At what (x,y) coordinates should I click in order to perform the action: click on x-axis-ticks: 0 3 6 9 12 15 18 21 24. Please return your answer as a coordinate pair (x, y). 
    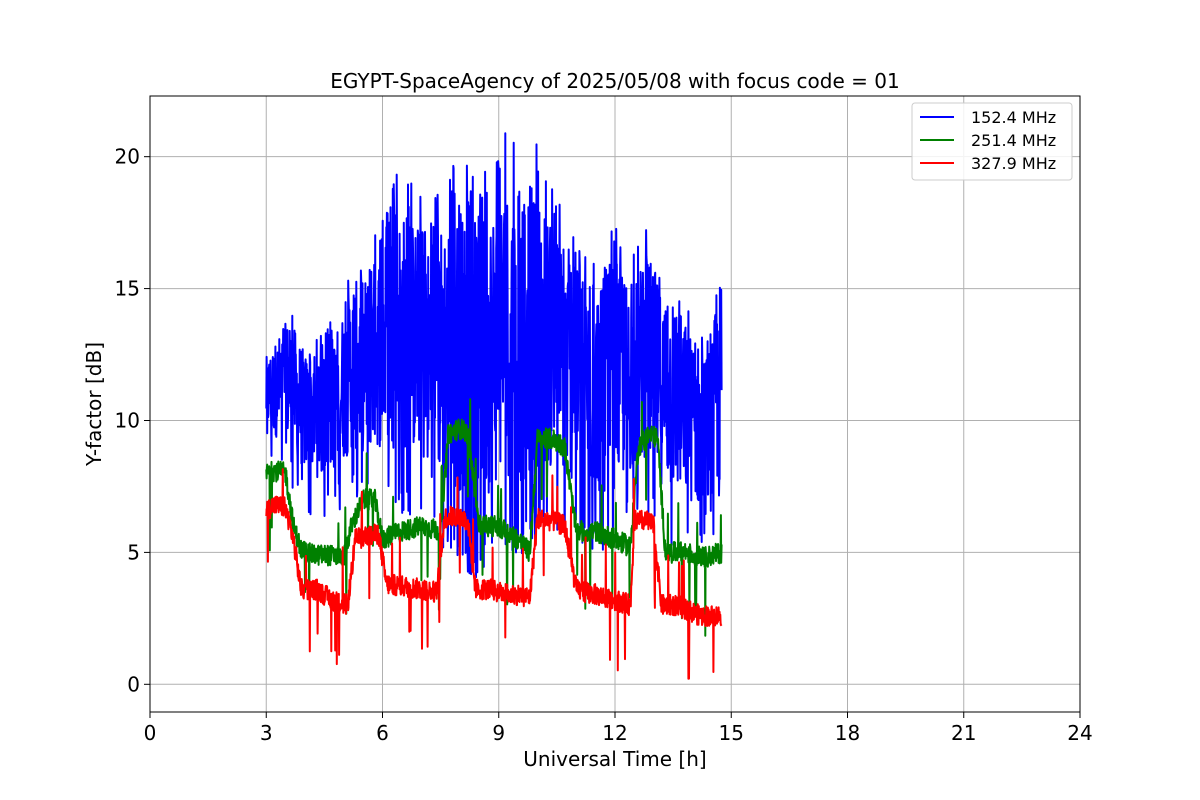
    Looking at the image, I should click on (618, 728).